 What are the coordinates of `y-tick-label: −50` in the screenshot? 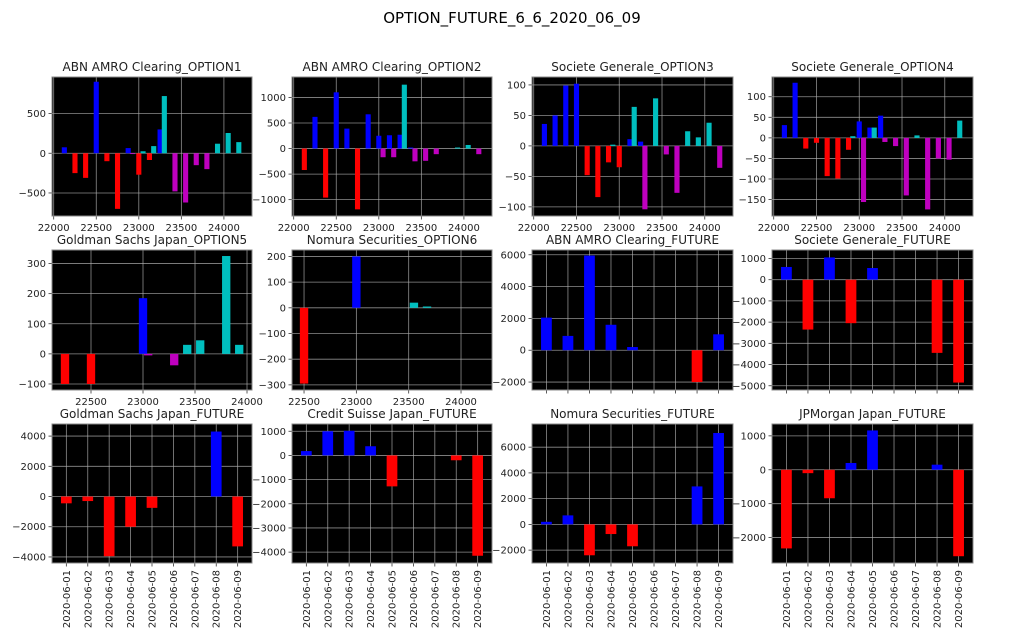 It's located at (515, 177).